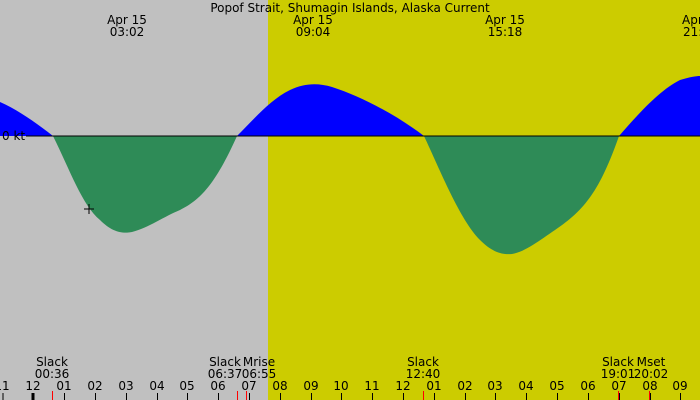 Image resolution: width=700 pixels, height=400 pixels. Describe the element at coordinates (13, 136) in the screenshot. I see `zero-label: 0 kt` at that location.